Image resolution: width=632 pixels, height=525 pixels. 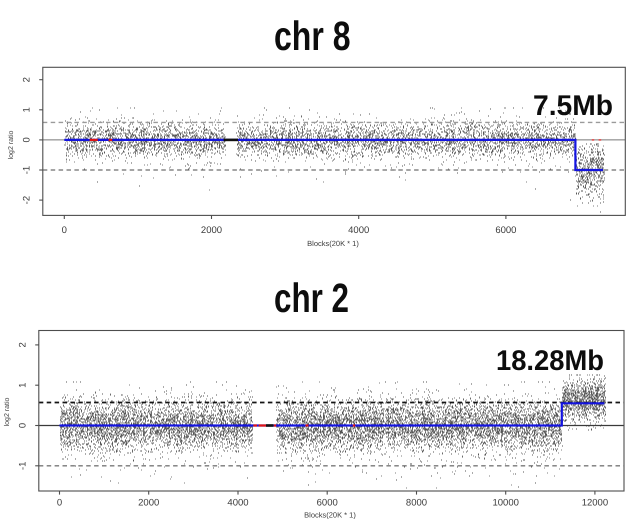 What do you see at coordinates (595, 502) in the screenshot?
I see `svg-text: 12000` at bounding box center [595, 502].